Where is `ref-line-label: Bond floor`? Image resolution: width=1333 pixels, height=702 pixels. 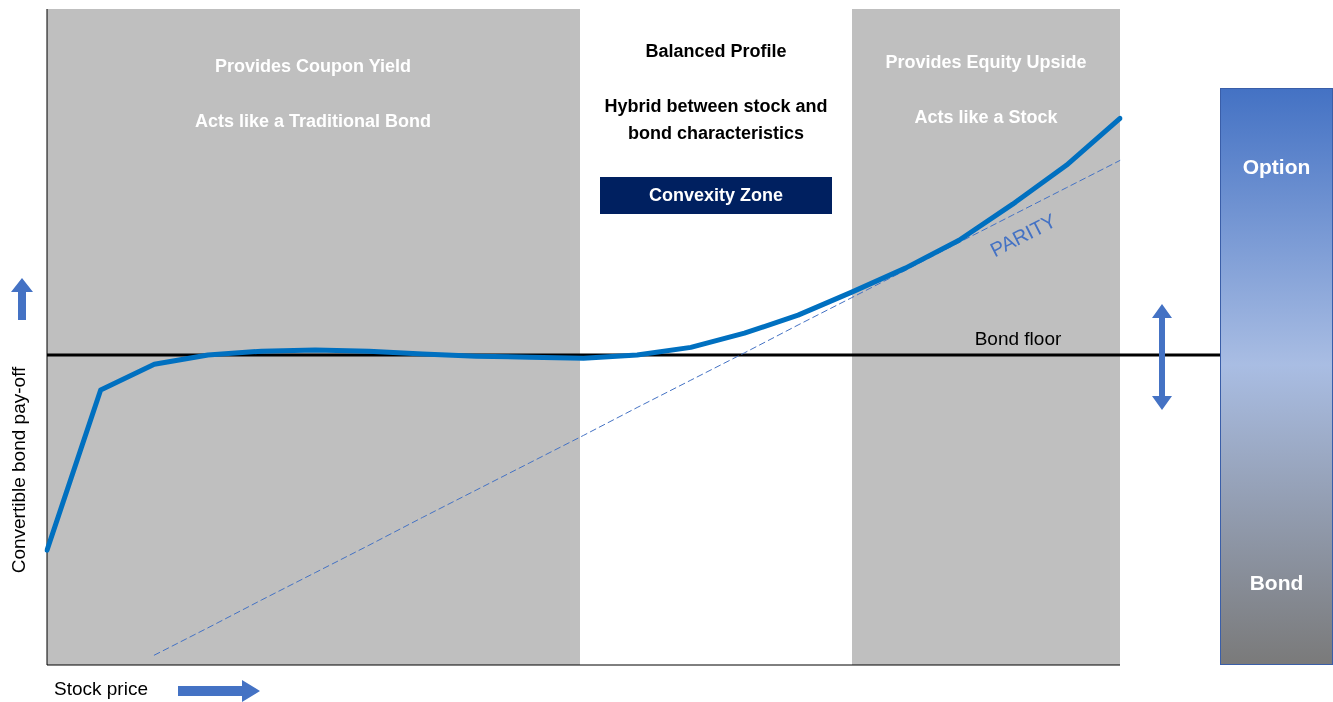
ref-line-label: Bond floor is located at coordinates (1018, 338).